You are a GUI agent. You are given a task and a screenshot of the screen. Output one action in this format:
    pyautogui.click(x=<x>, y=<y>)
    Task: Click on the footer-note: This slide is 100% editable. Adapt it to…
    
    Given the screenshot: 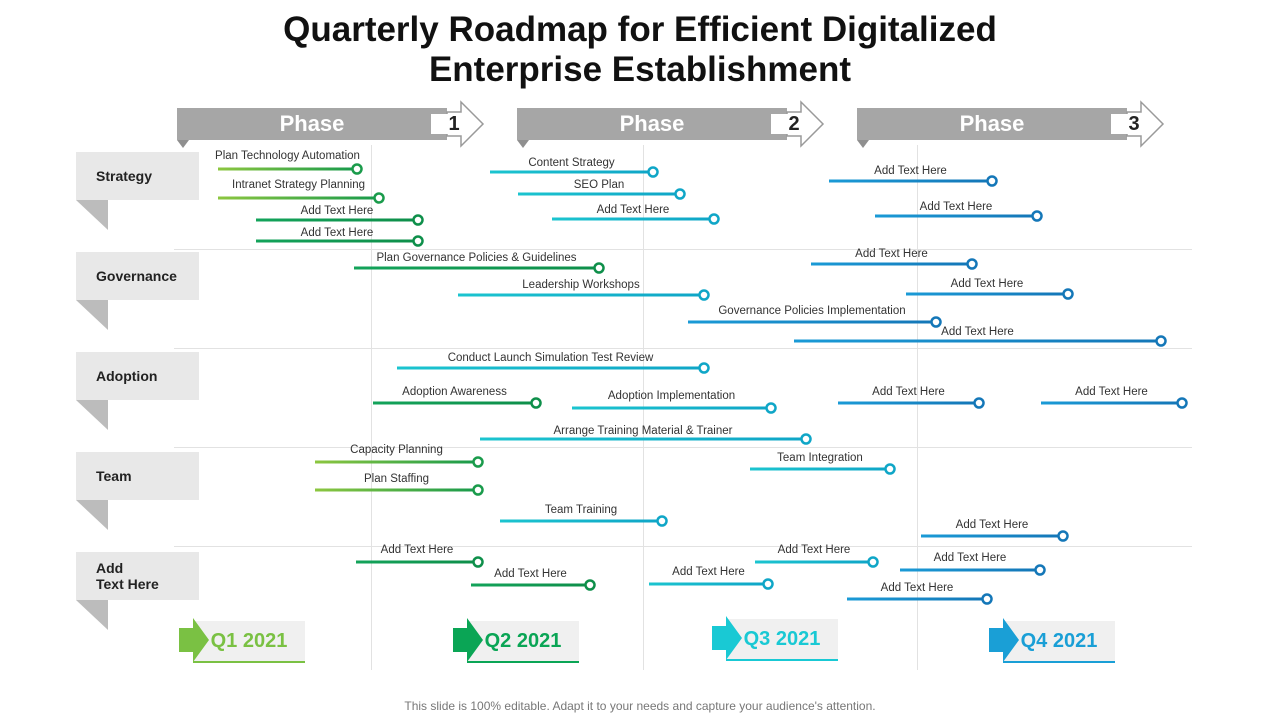 What is the action you would take?
    pyautogui.click(x=640, y=706)
    